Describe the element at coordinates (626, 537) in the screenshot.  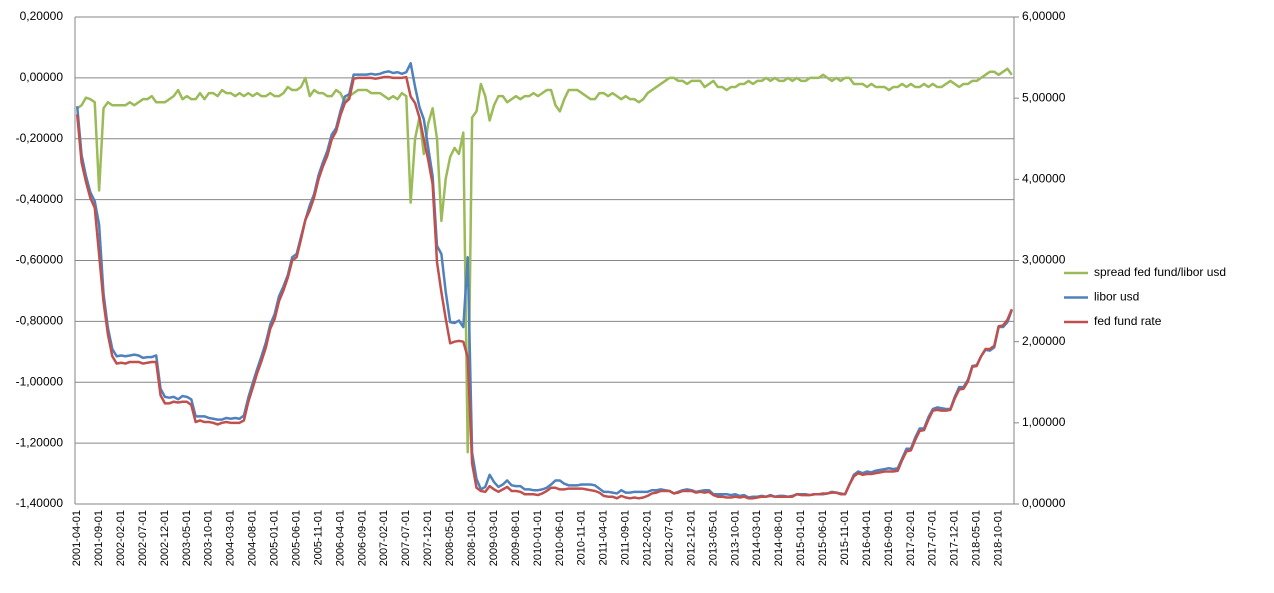
I see `x-tick-label: 2011-09-01` at that location.